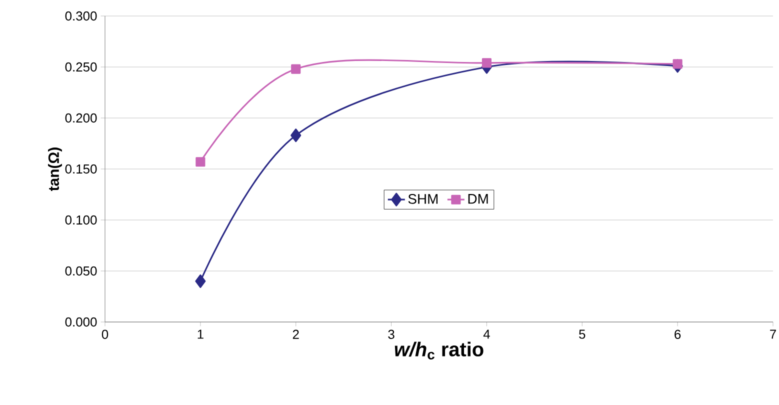 Image resolution: width=779 pixels, height=405 pixels. I want to click on x-tick-label: 2, so click(295, 334).